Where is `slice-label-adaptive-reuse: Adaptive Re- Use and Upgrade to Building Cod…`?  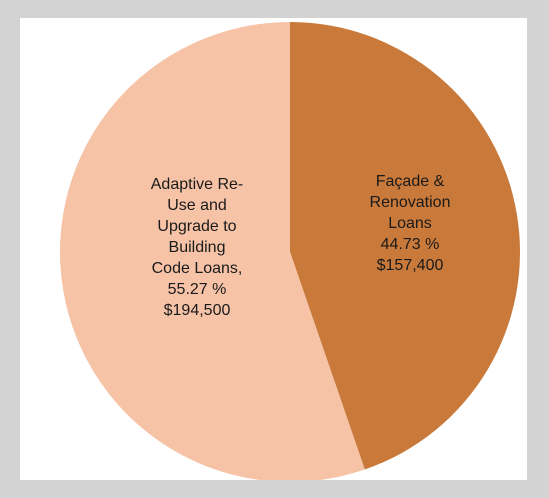 slice-label-adaptive-reuse: Adaptive Re- Use and Upgrade to Building Cod… is located at coordinates (197, 247).